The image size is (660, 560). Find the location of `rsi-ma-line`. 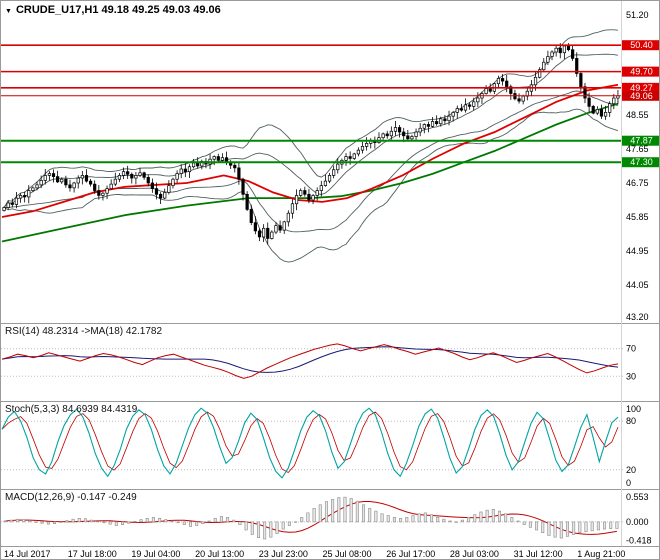

rsi-ma-line is located at coordinates (310, 359).